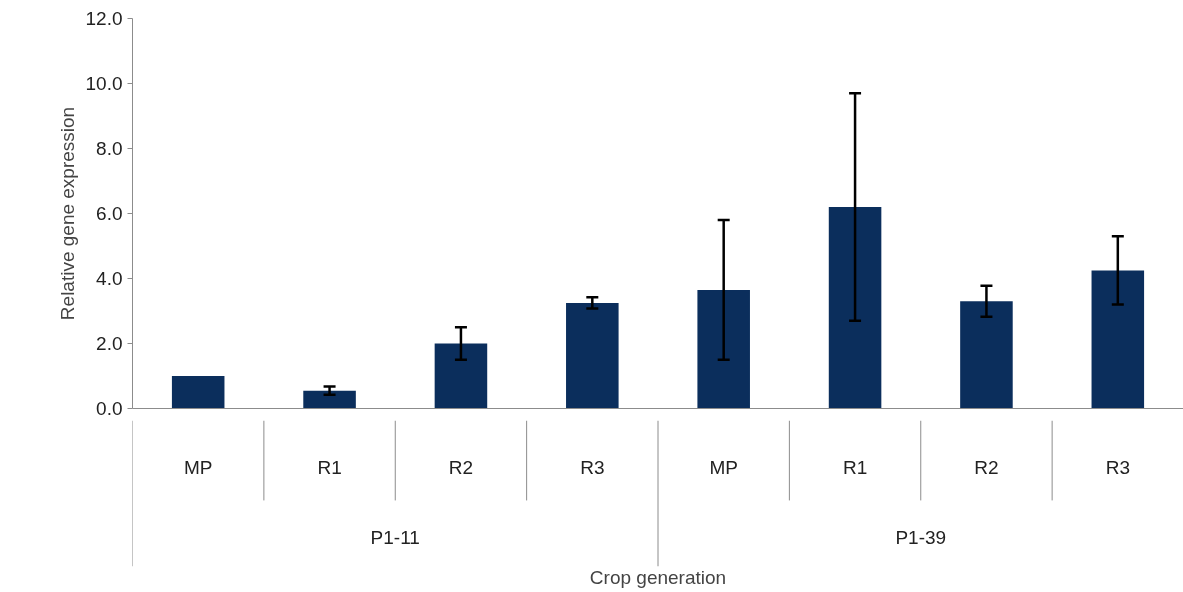 This screenshot has height=592, width=1183. I want to click on y-axis-title: Relative gene expression, so click(67, 213).